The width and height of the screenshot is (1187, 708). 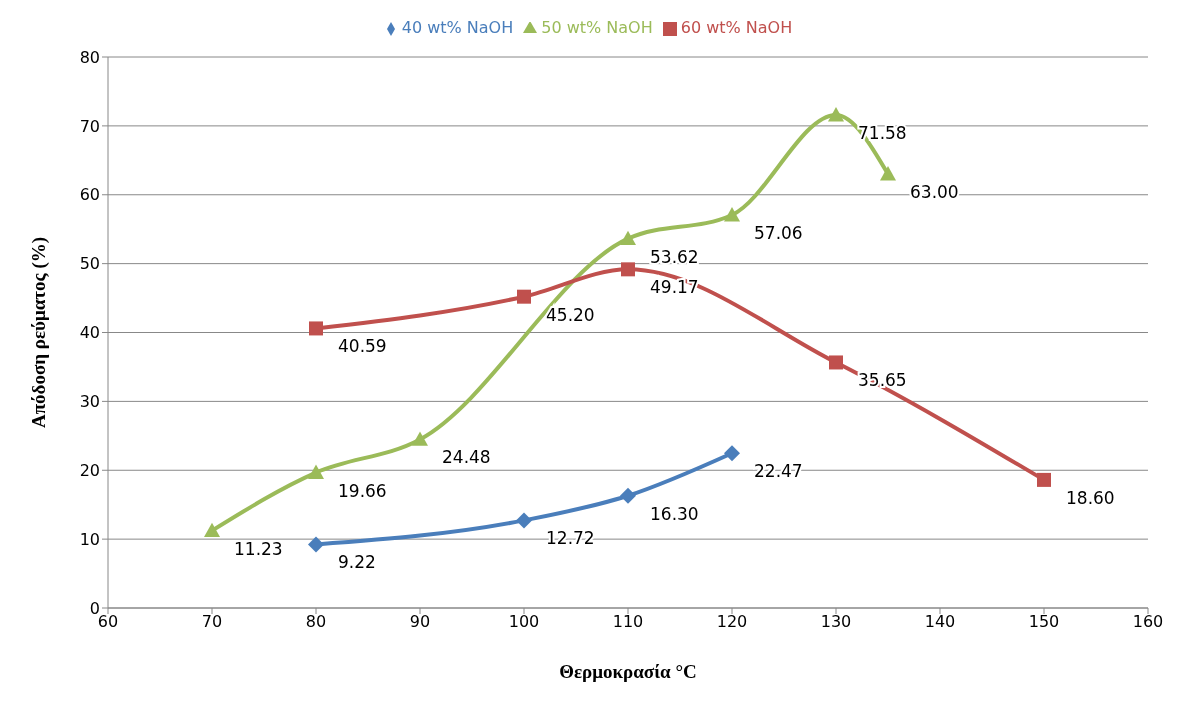 I want to click on data-label: 45.20, so click(x=570, y=314).